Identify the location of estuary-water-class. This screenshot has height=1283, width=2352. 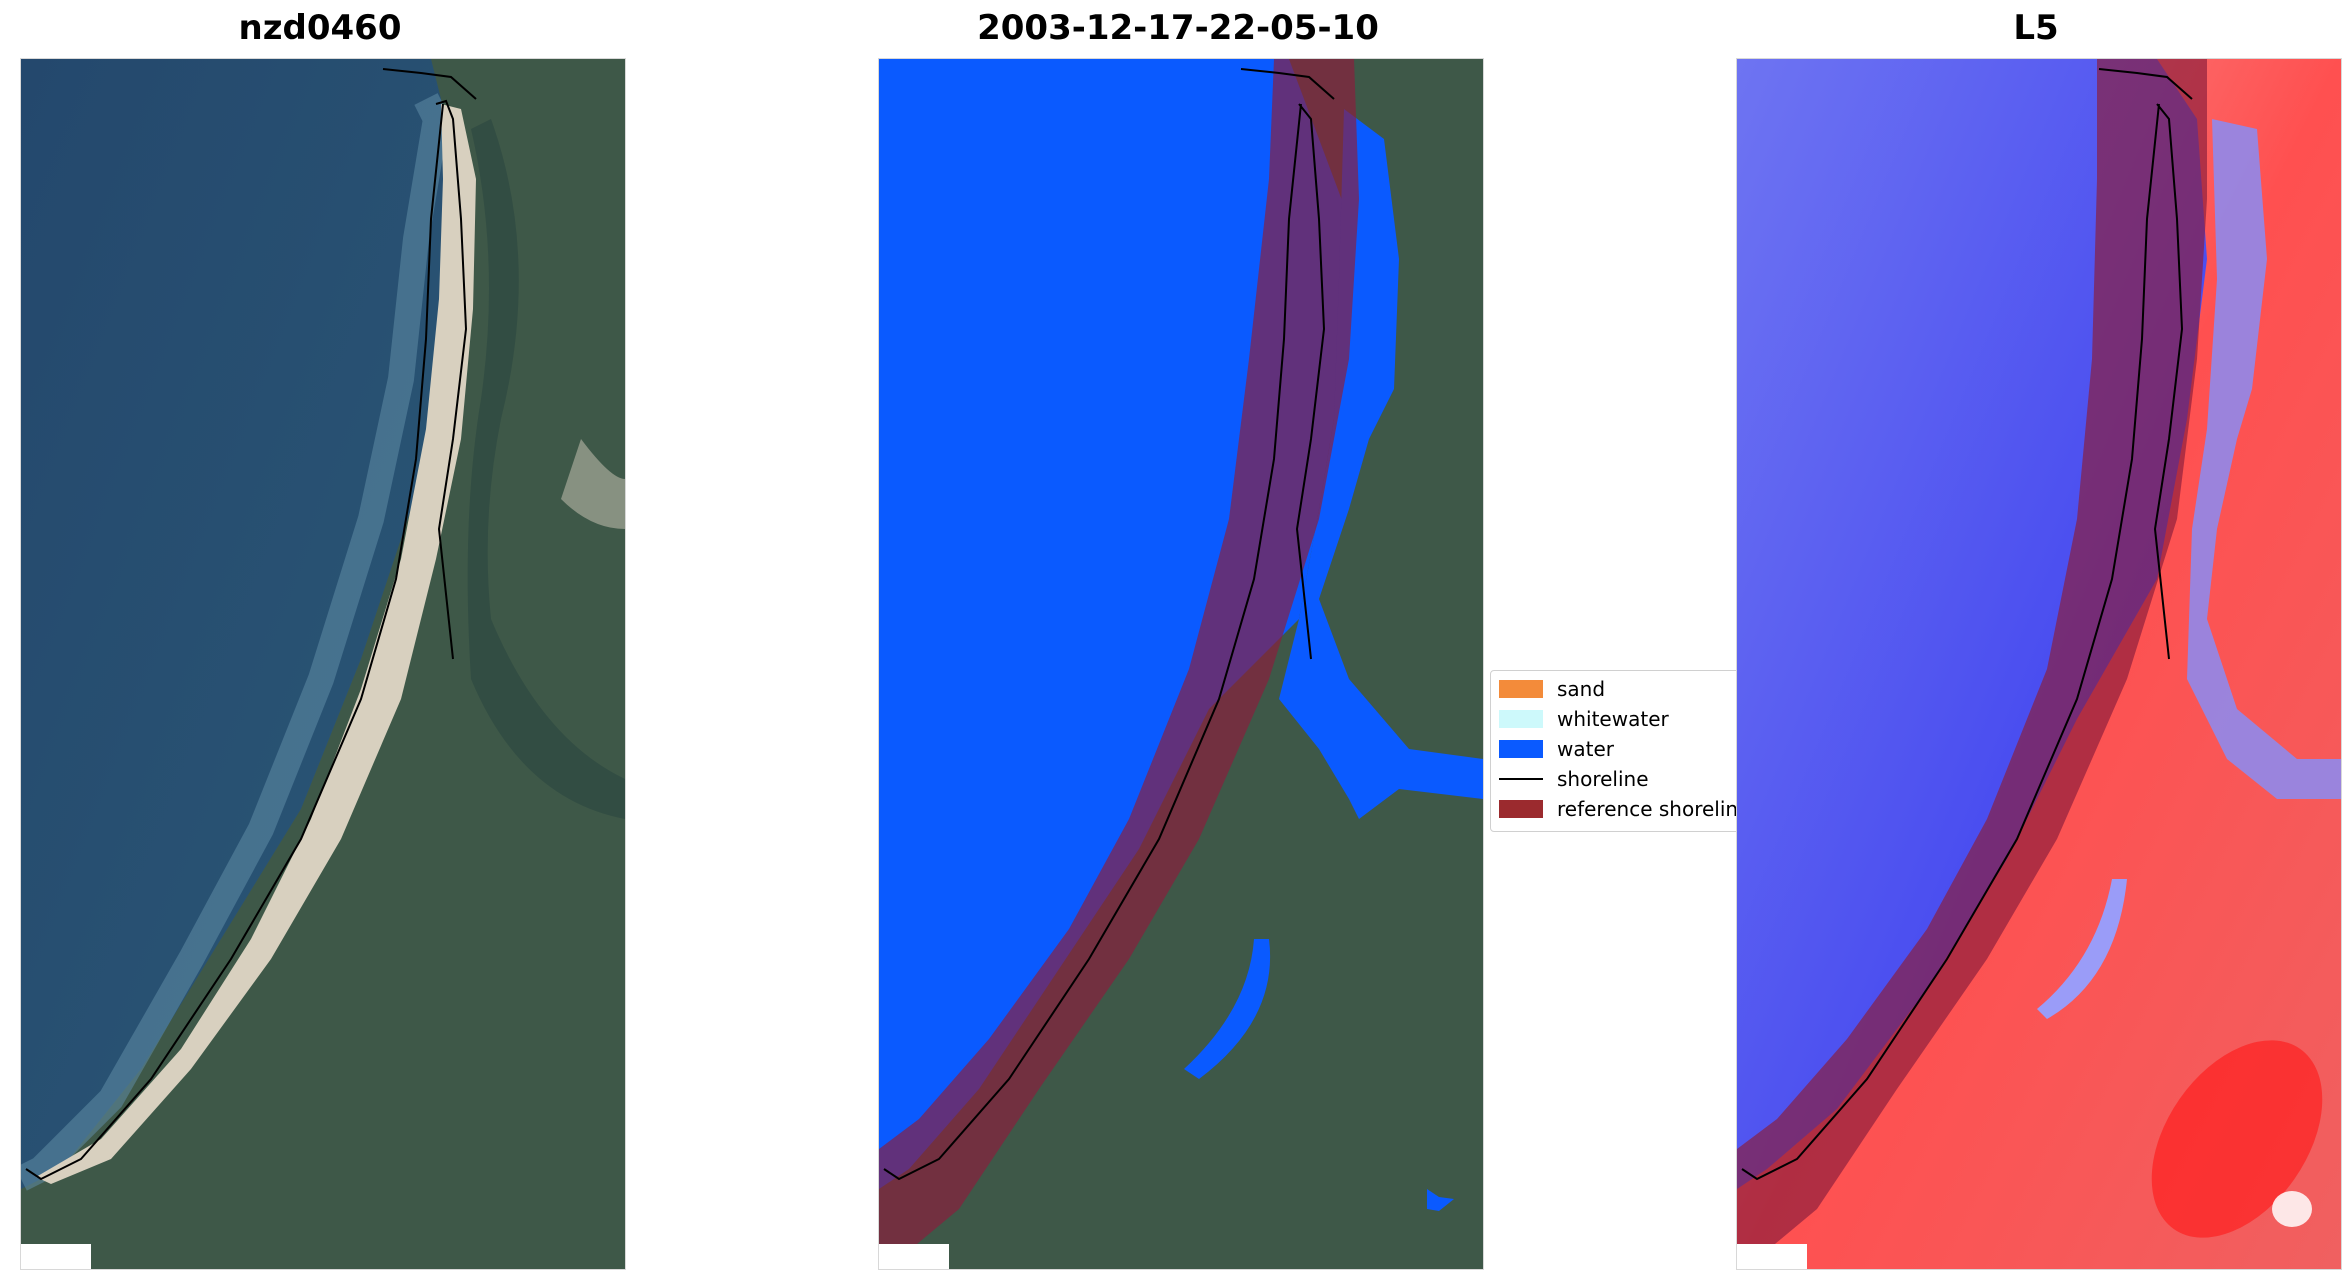
(1381, 464).